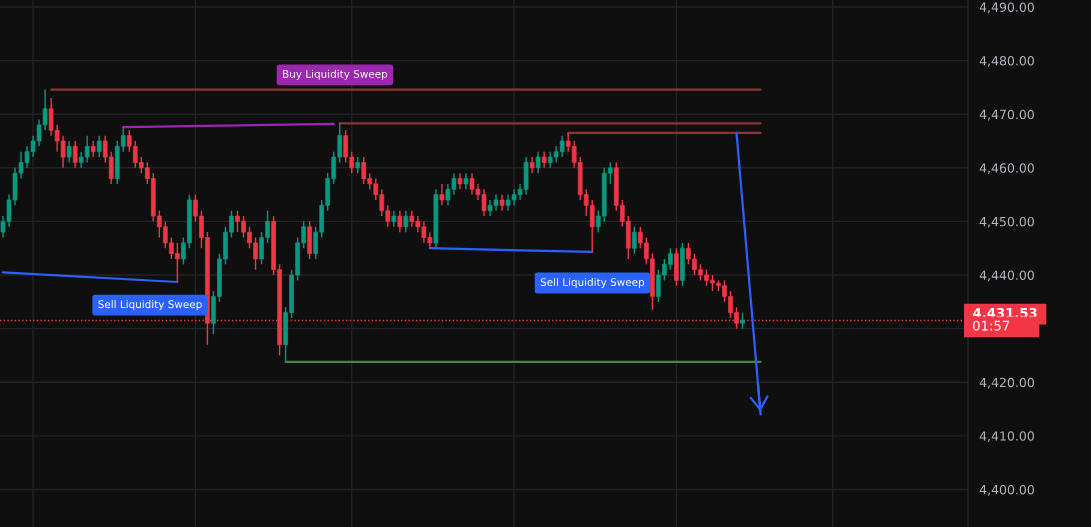  Describe the element at coordinates (1006, 437) in the screenshot. I see `y-tick-label: 4,410.00` at that location.